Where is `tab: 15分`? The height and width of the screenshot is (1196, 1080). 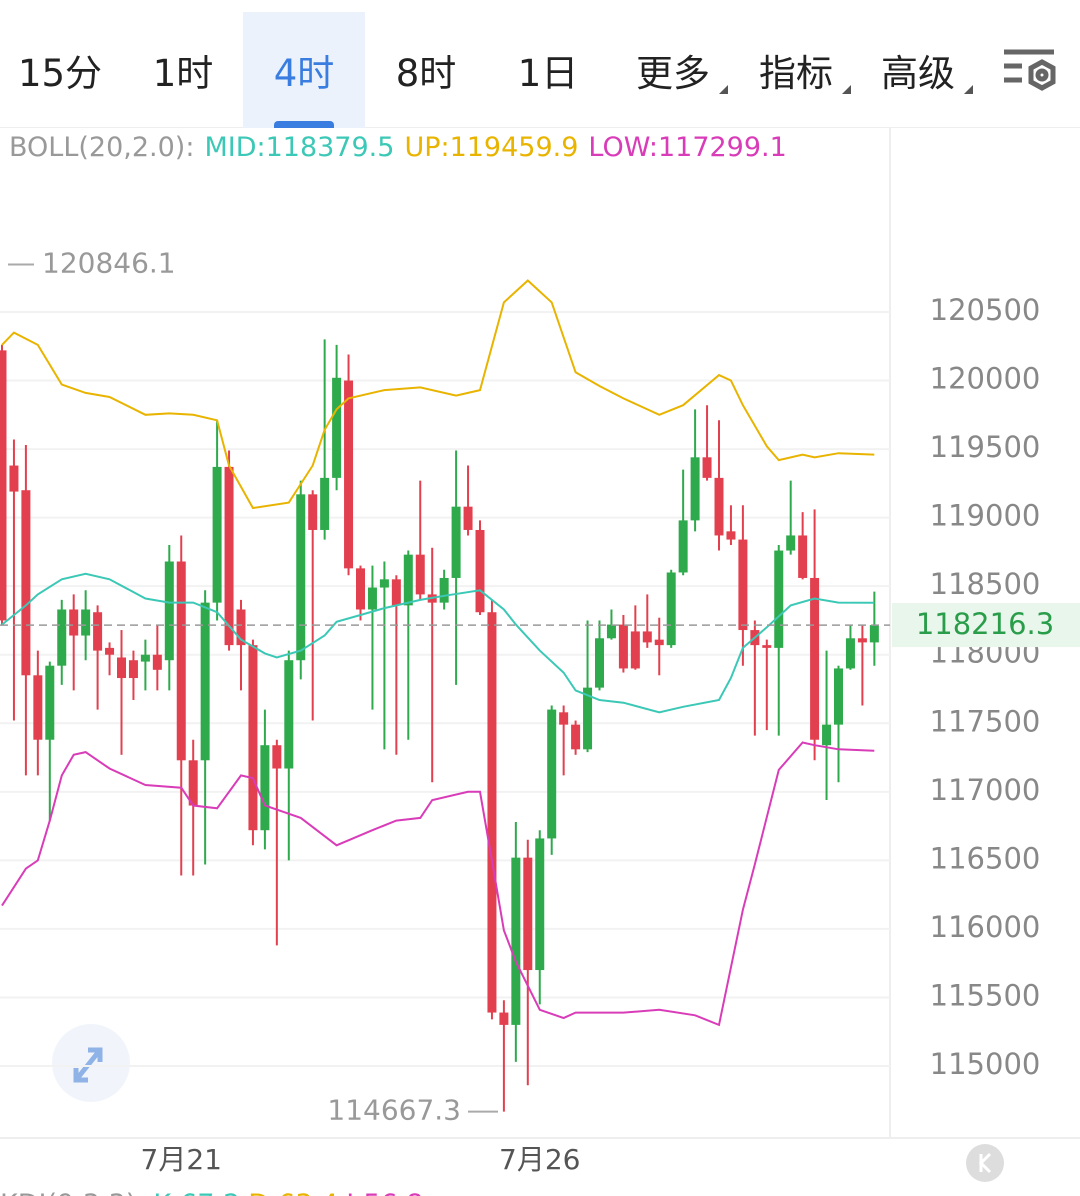
tab: 15分 is located at coordinates (60, 73).